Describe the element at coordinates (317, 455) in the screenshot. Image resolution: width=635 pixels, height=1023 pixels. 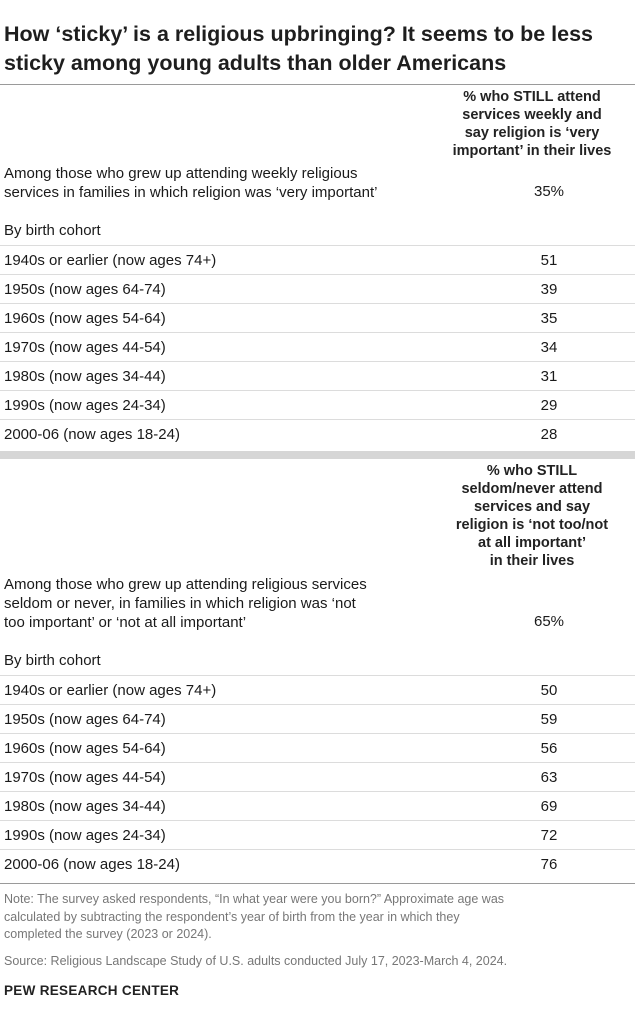
I see `section-divider` at that location.